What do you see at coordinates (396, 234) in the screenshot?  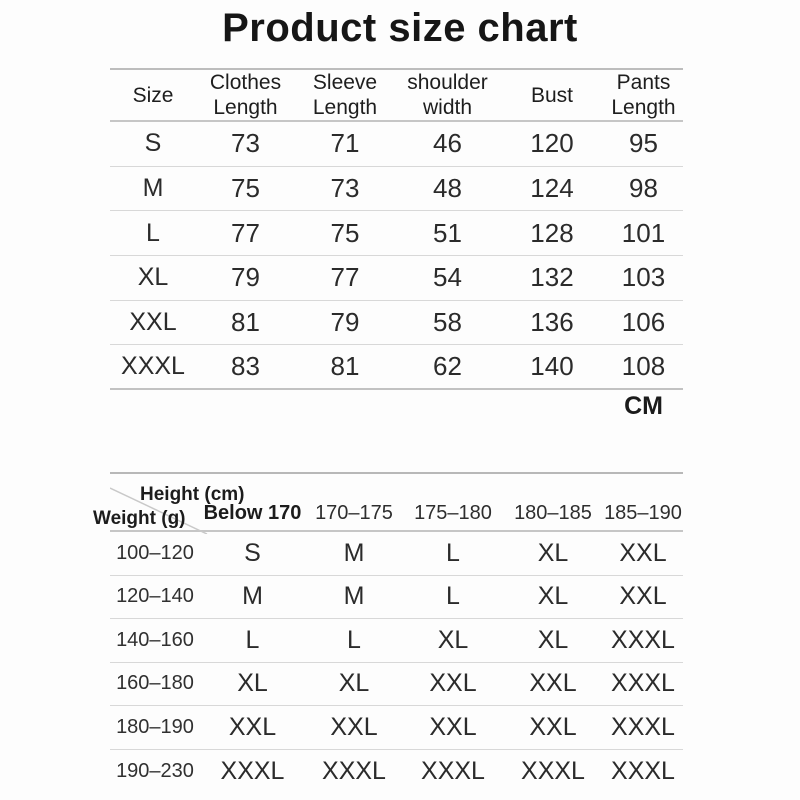 I see `table-row: L 77 75 51 128 101` at bounding box center [396, 234].